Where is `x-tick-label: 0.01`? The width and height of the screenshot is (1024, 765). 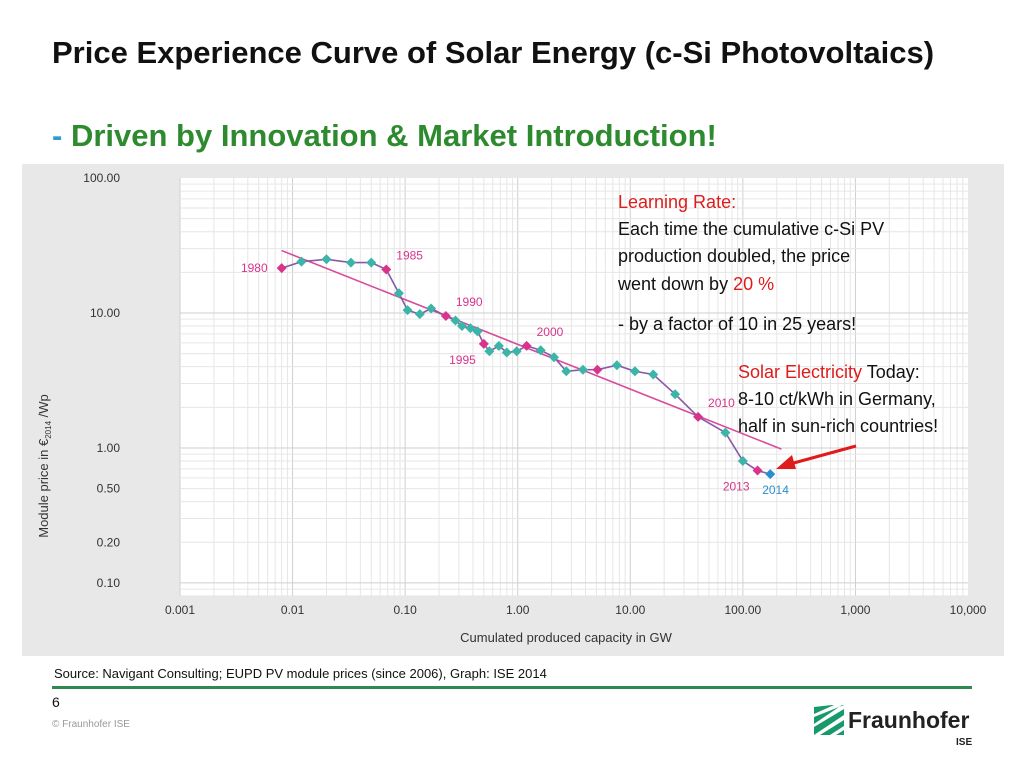
x-tick-label: 0.01 is located at coordinates (293, 610).